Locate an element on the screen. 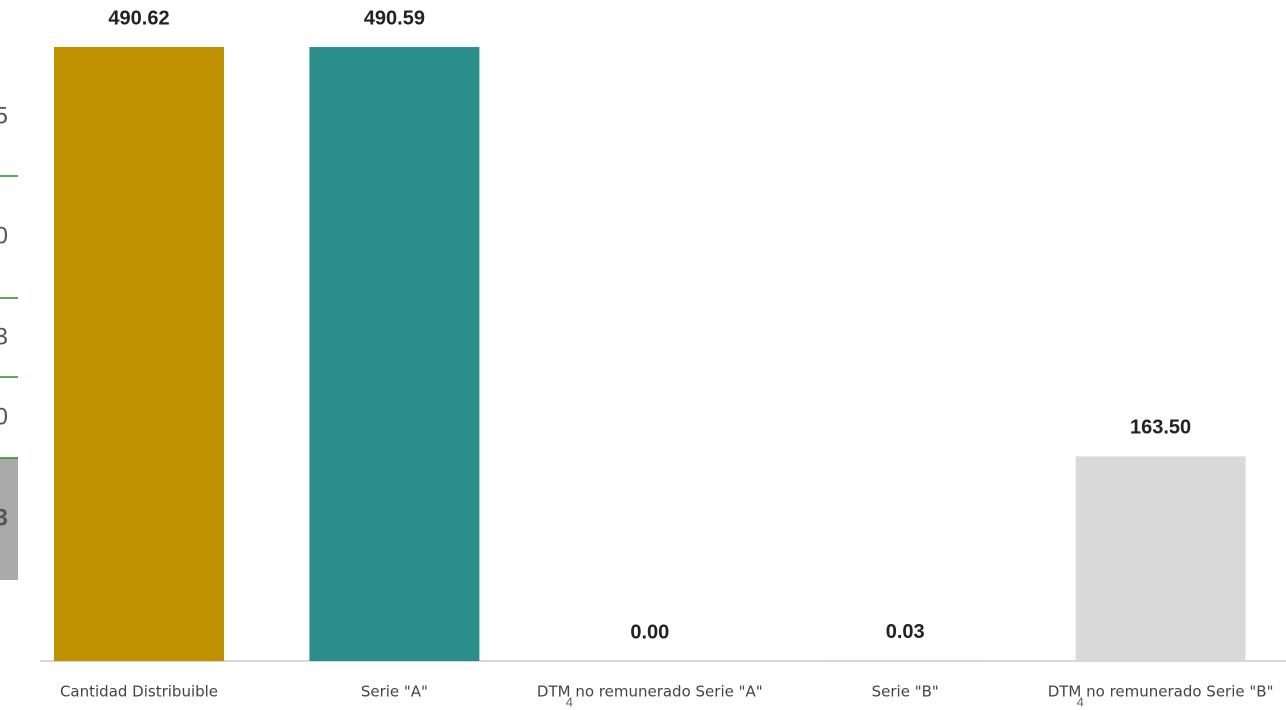 The image size is (1286, 710). x-tick-label: Cantidad Distribuible is located at coordinates (139, 692).